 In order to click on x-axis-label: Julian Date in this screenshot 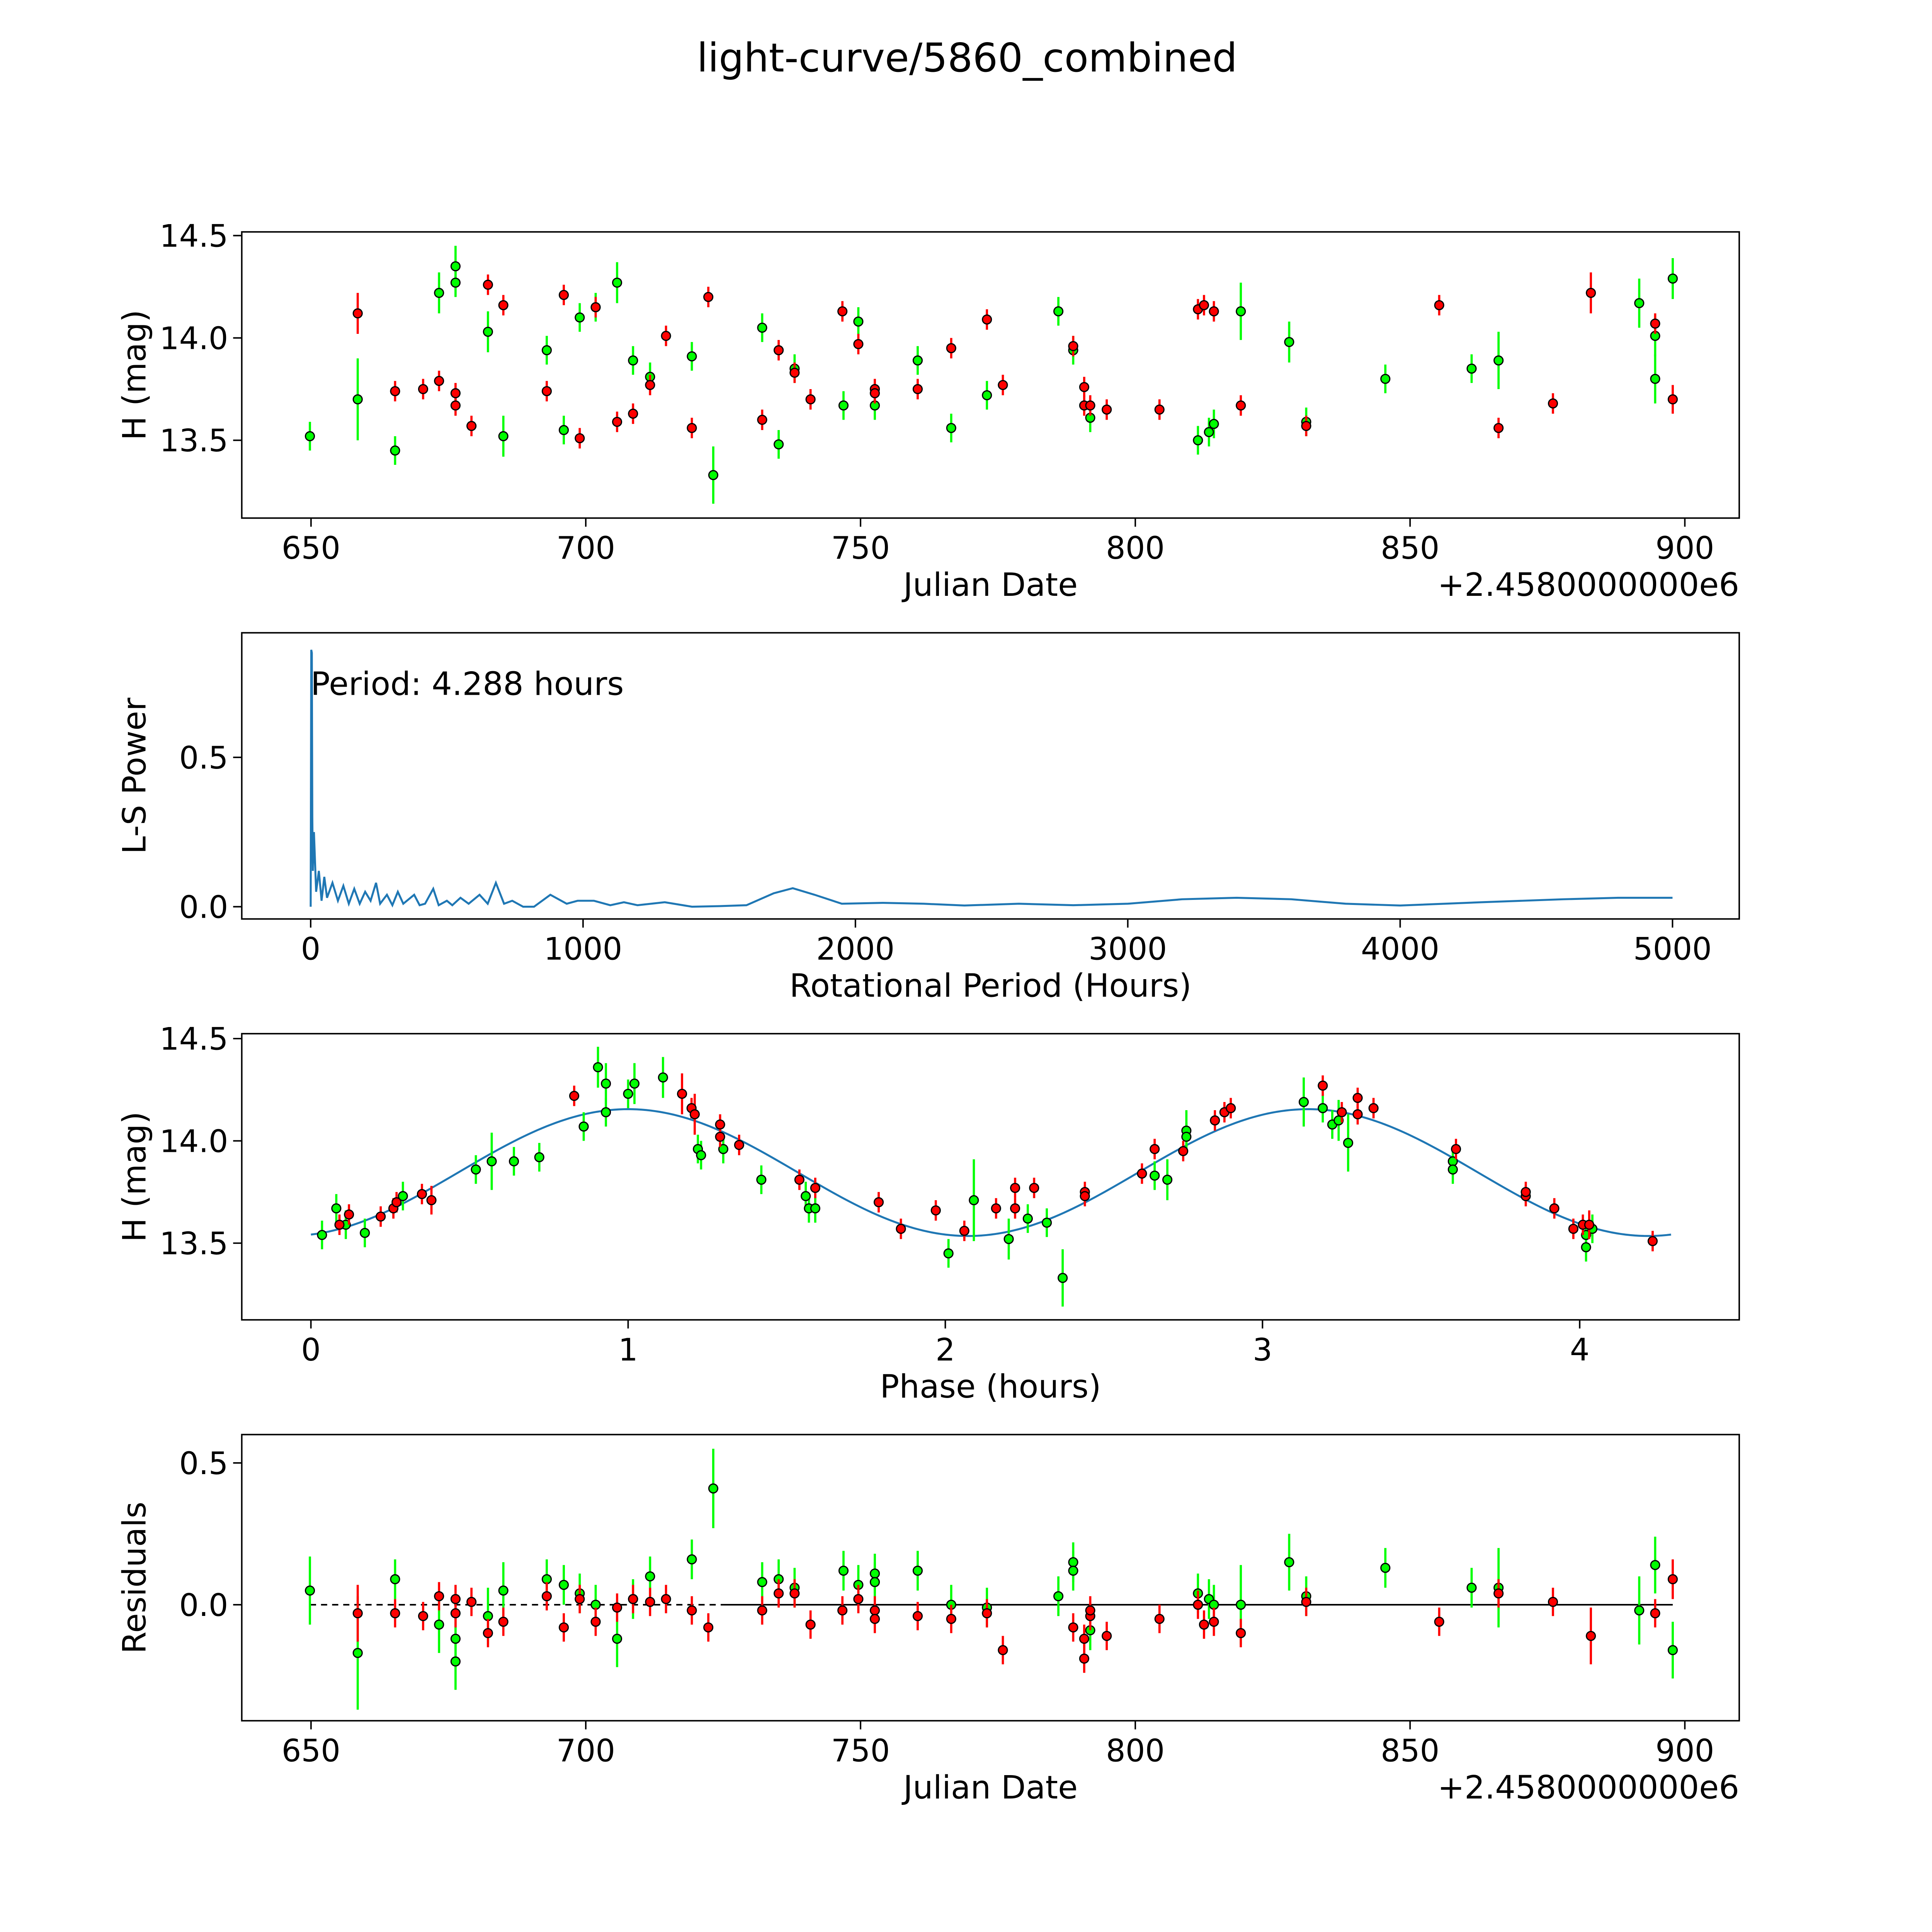, I will do `click(990, 585)`.